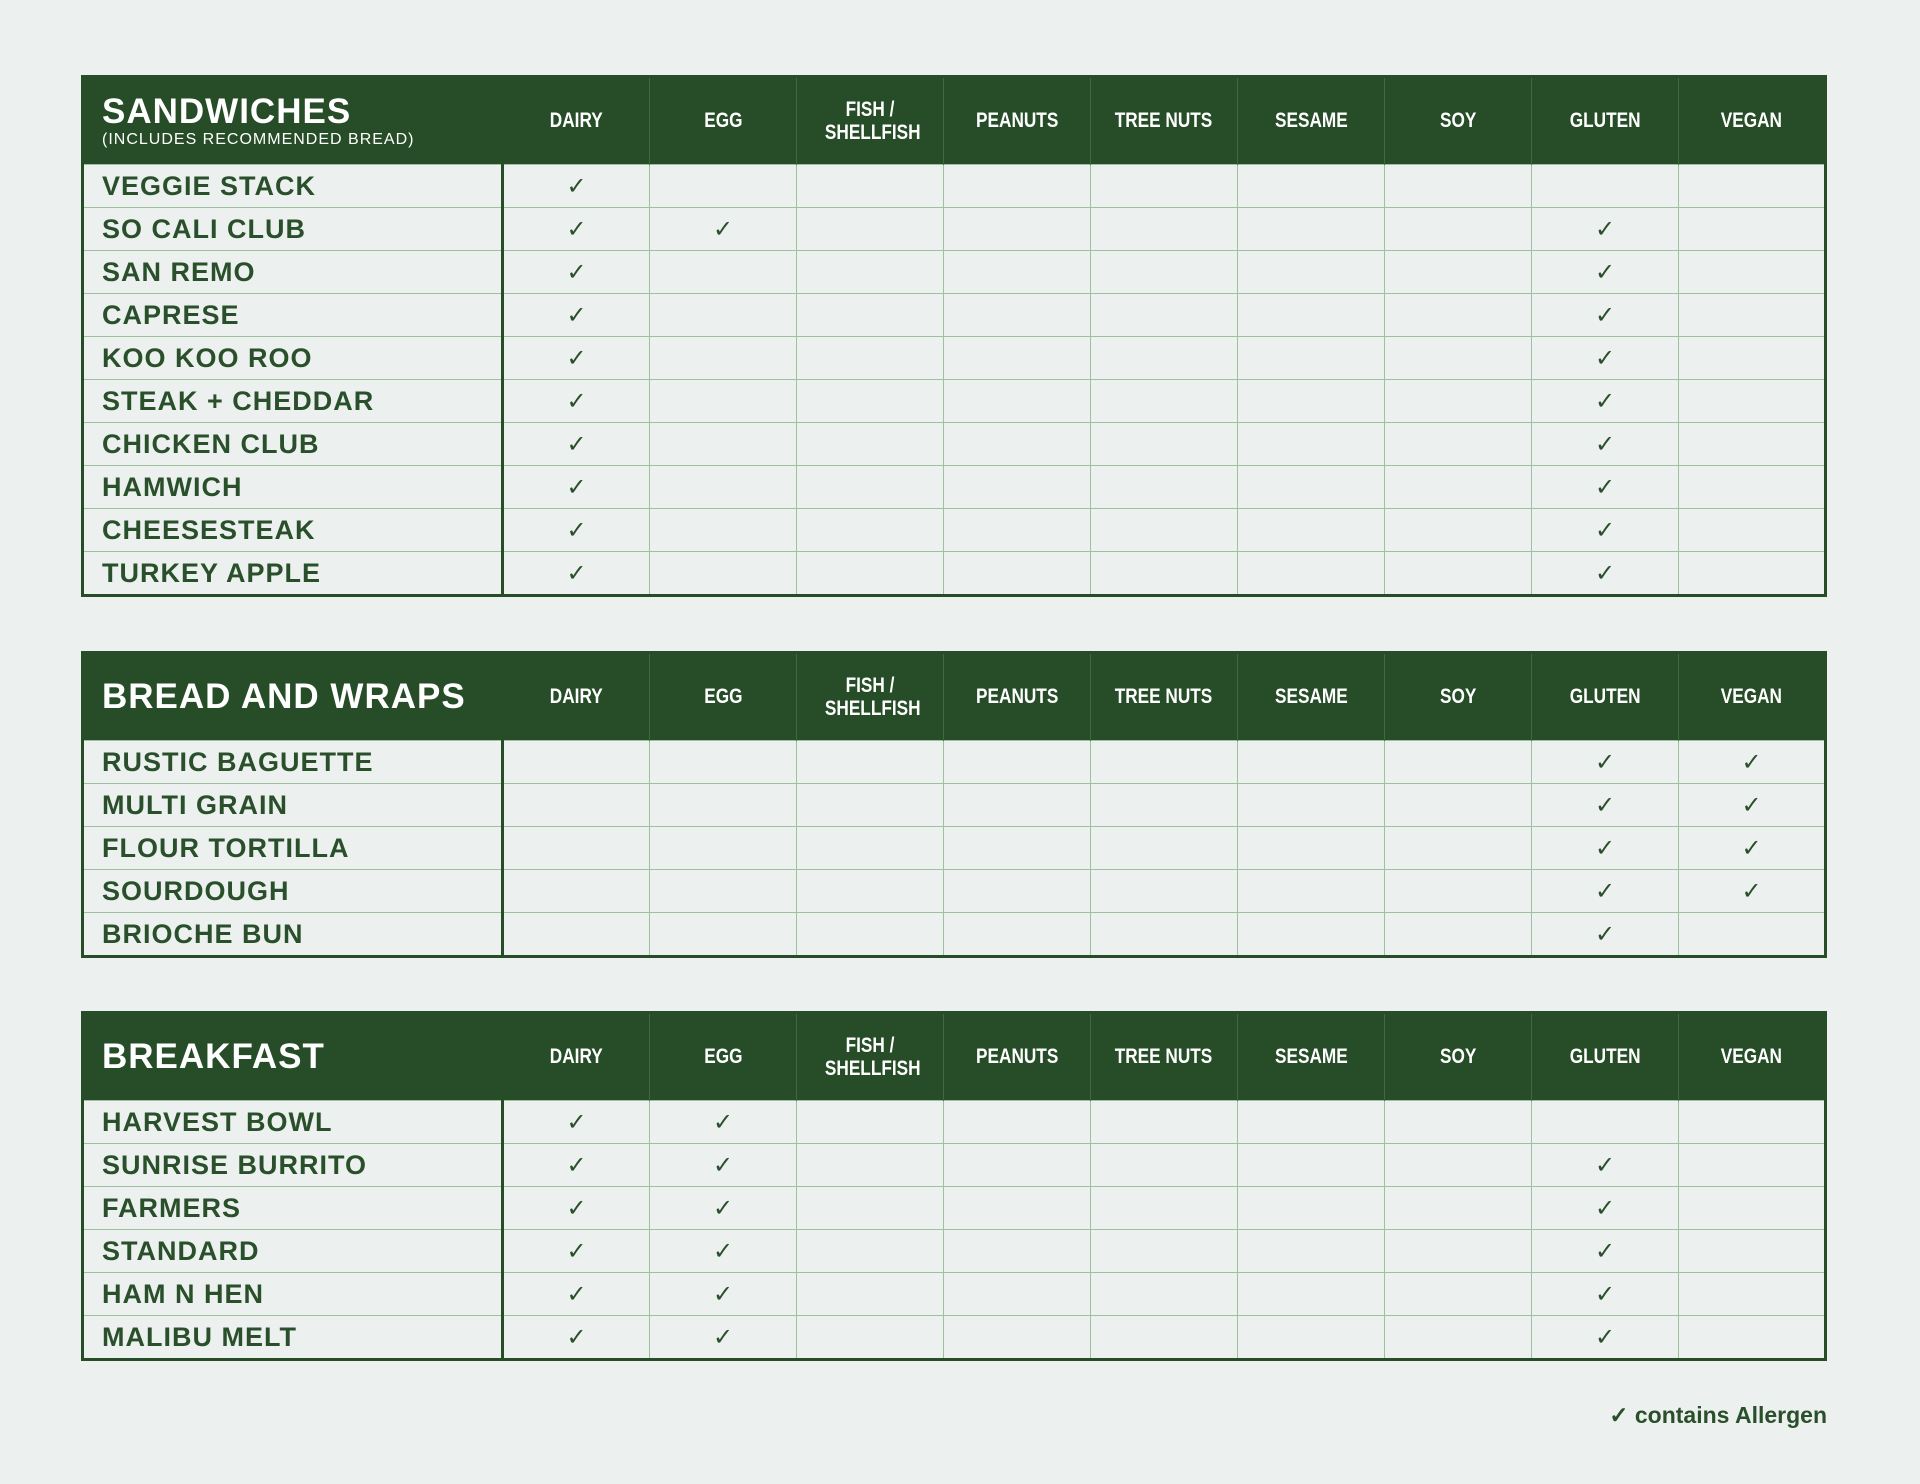 The image size is (1920, 1484). I want to click on section-title: BREAKFAST, so click(293, 1056).